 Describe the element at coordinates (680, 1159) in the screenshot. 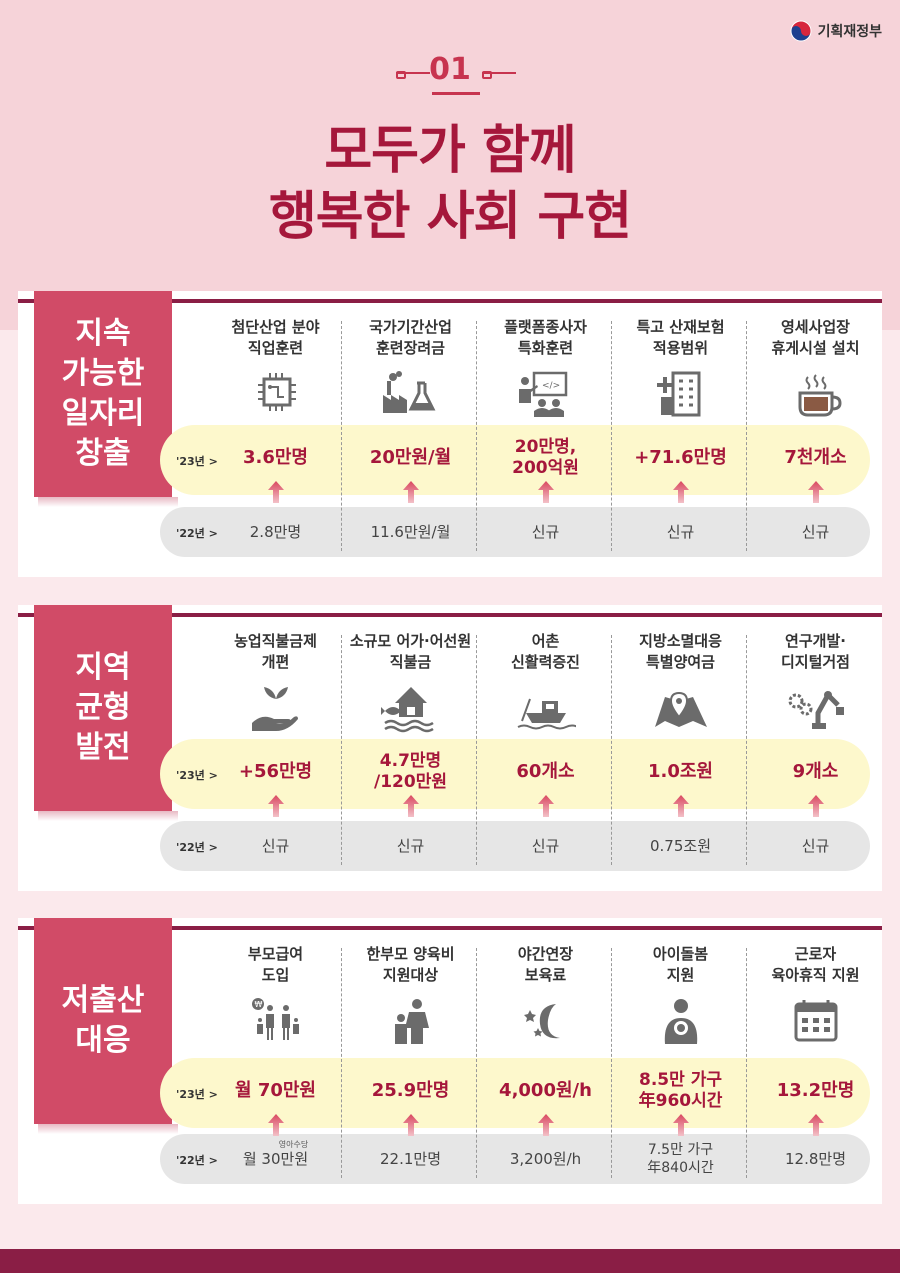

I see `value-2022: 7.5만 가구 年840시간` at that location.